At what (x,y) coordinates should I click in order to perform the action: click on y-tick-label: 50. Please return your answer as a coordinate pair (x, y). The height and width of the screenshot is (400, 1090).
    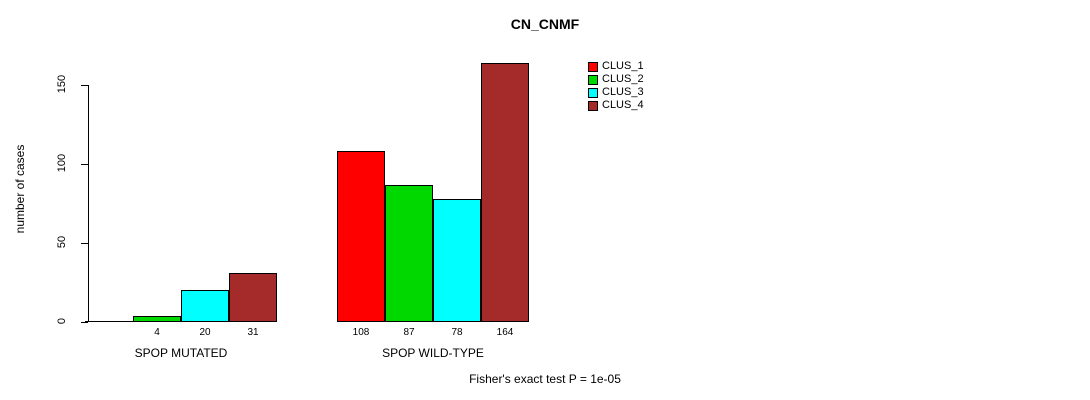
    Looking at the image, I should click on (62, 242).